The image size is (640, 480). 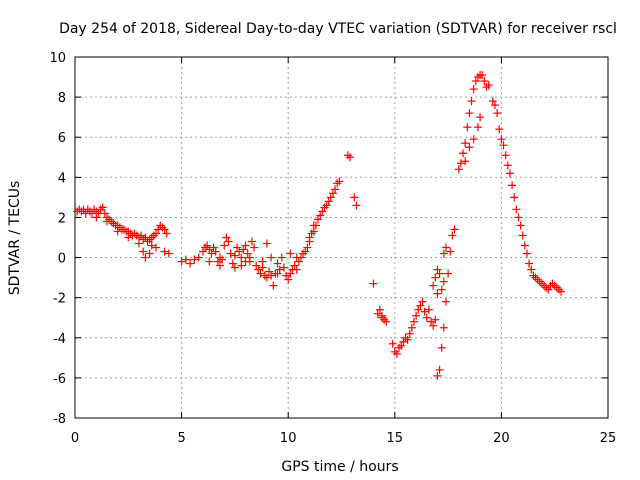 What do you see at coordinates (59, 419) in the screenshot?
I see `y-tick-label: -8` at bounding box center [59, 419].